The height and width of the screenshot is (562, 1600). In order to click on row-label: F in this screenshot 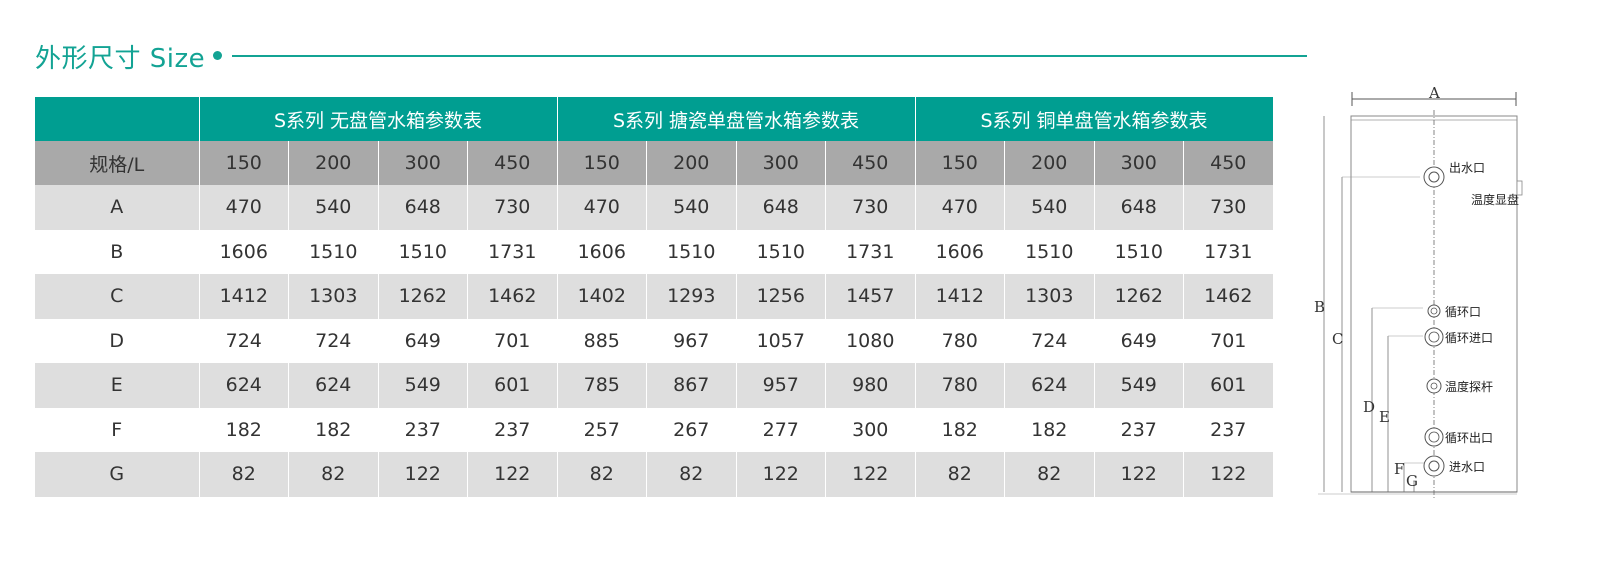, I will do `click(117, 429)`.